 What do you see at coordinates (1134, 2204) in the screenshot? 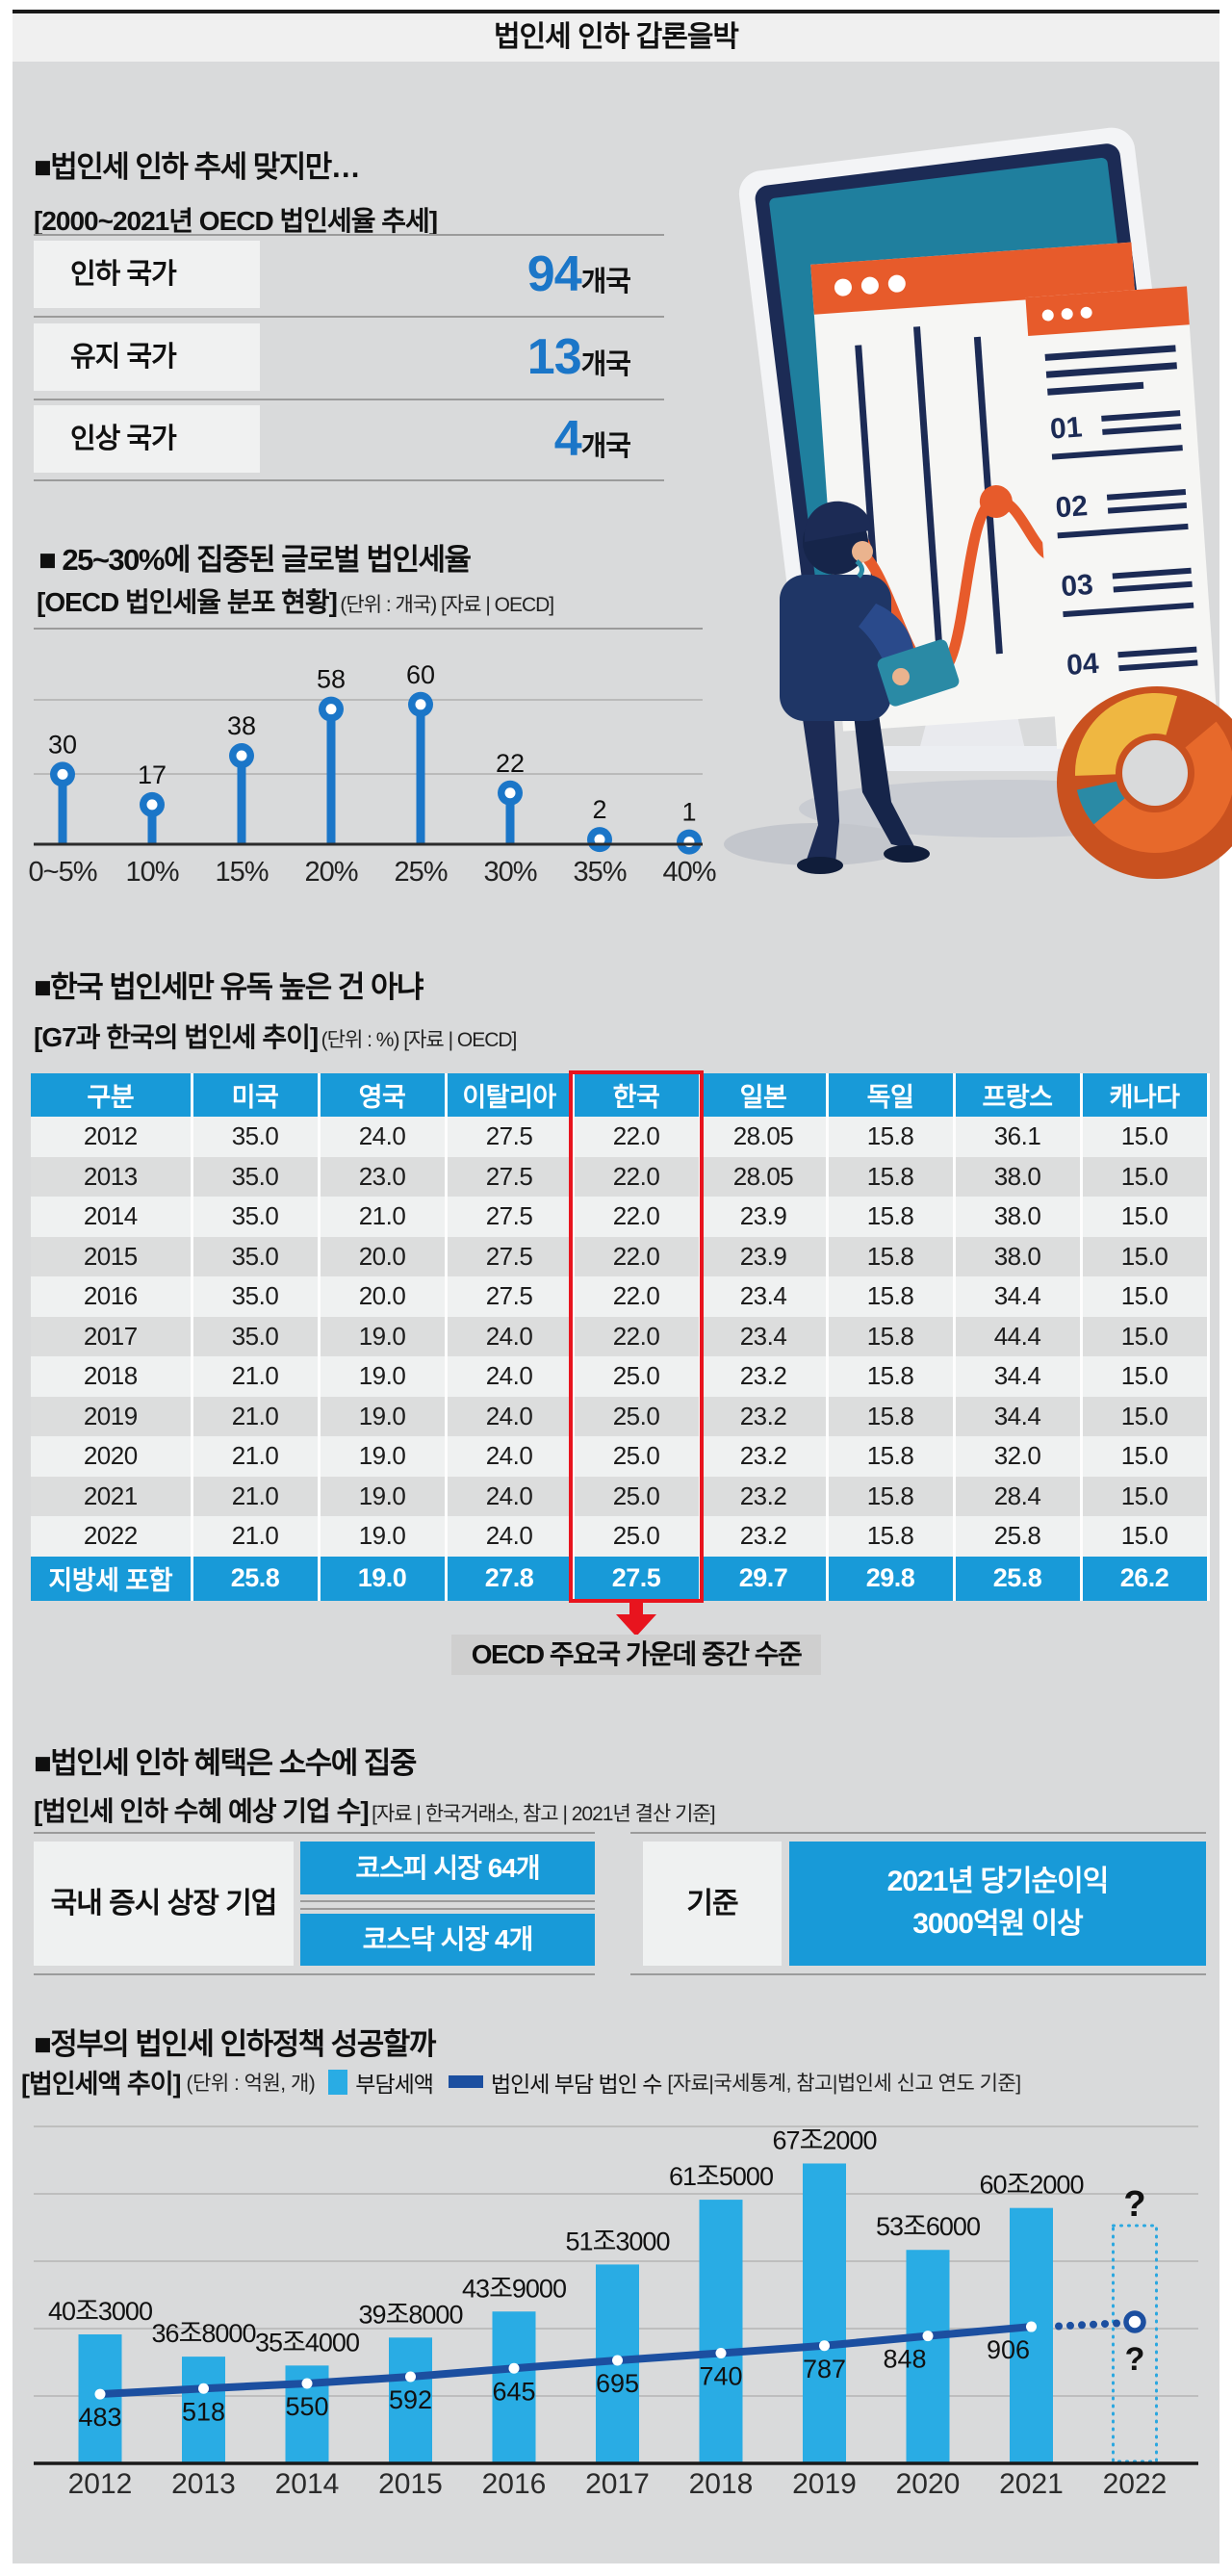
I see `bar-unknown-label: ?` at bounding box center [1134, 2204].